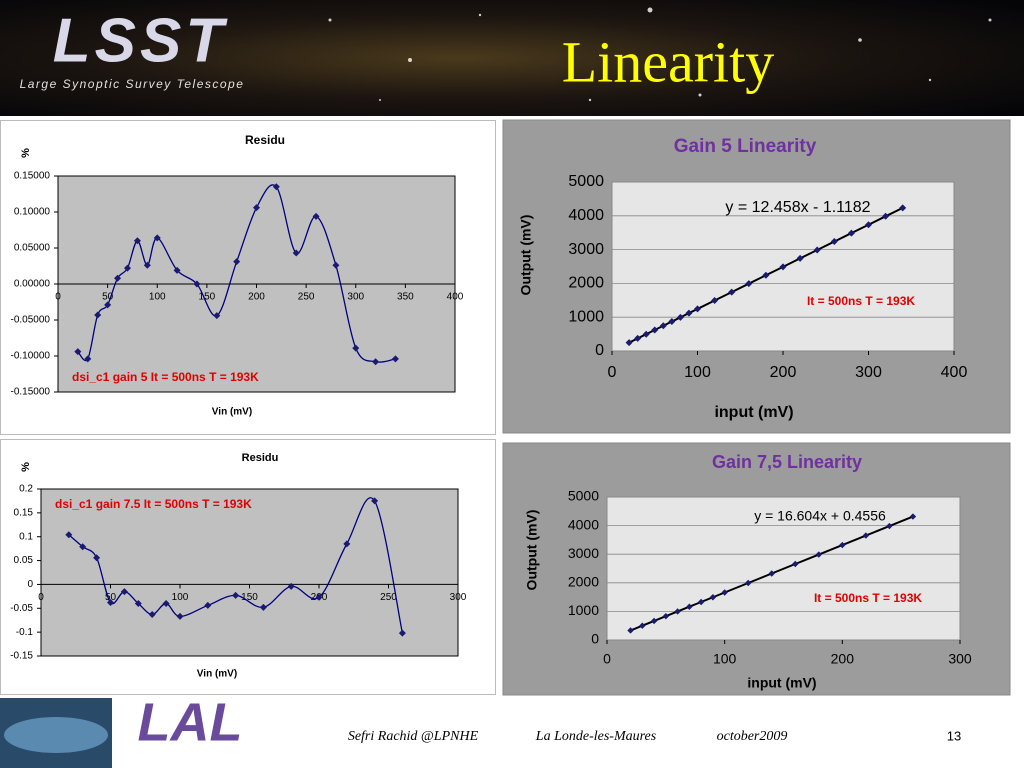 The image size is (1024, 768). What do you see at coordinates (668, 61) in the screenshot?
I see `slide-title: Linearity` at bounding box center [668, 61].